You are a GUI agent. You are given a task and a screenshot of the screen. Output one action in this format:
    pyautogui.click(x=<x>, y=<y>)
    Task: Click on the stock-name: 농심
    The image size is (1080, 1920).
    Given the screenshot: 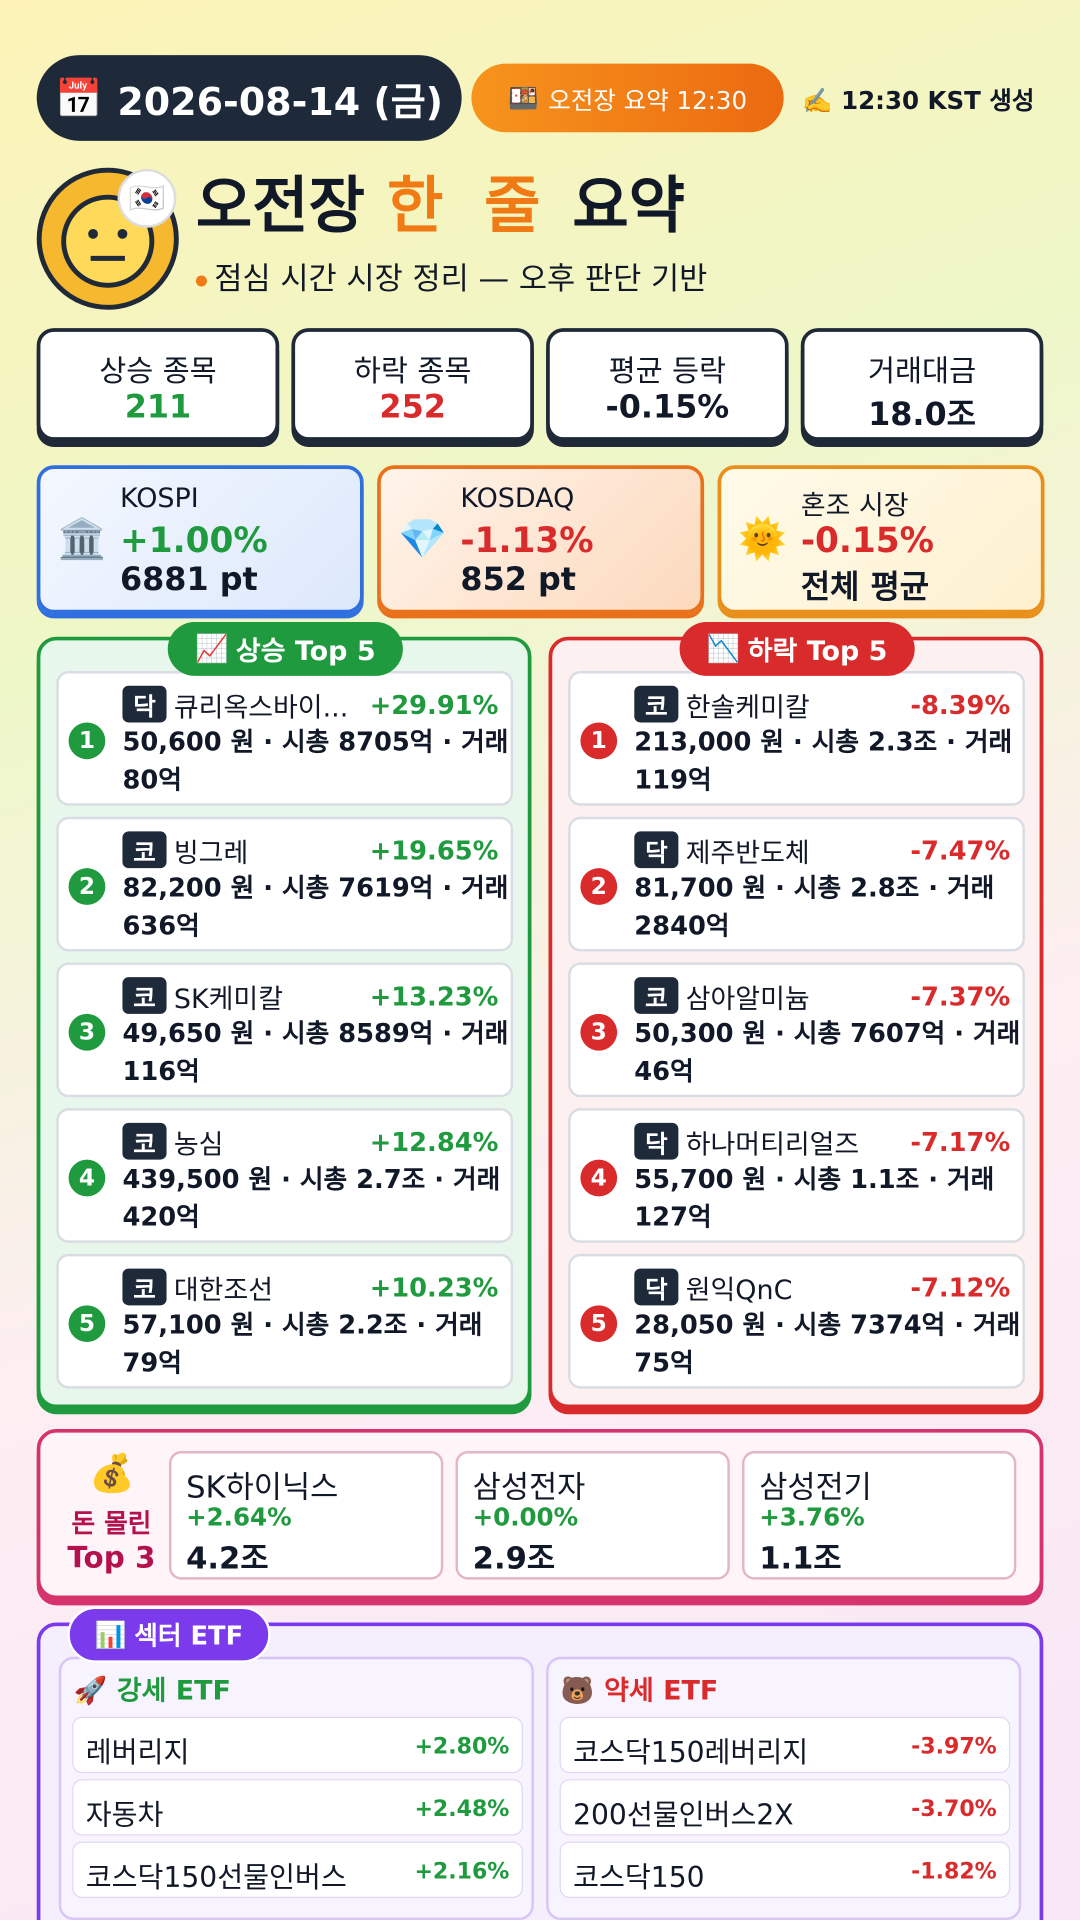 What is the action you would take?
    pyautogui.click(x=198, y=1145)
    